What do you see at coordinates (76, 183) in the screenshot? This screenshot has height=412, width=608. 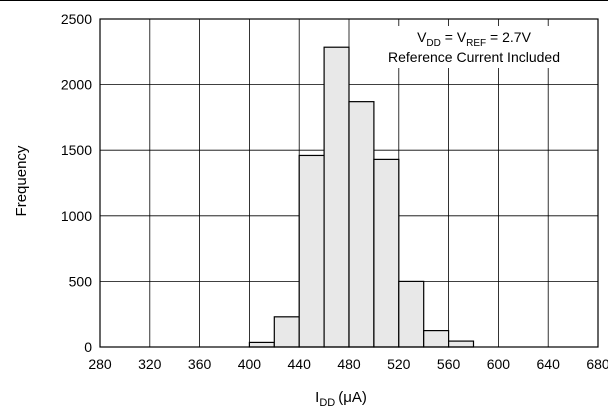 I see `y-tick-labels: 0 500 1000 1500 2000 2500` at bounding box center [76, 183].